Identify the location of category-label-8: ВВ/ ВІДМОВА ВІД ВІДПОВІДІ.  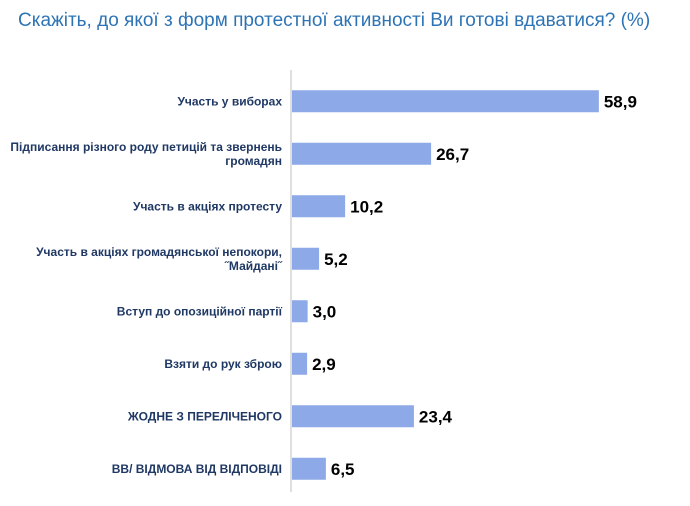
(197, 469).